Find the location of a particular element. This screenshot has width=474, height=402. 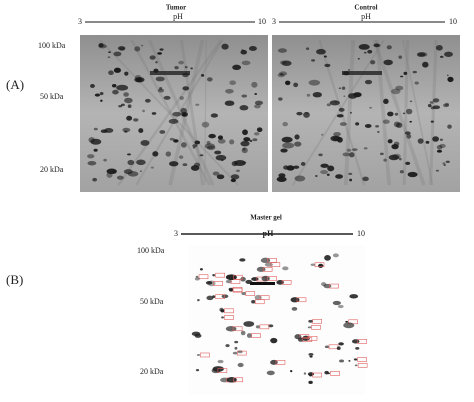

mw-marker: 20 kDa is located at coordinates (152, 371).